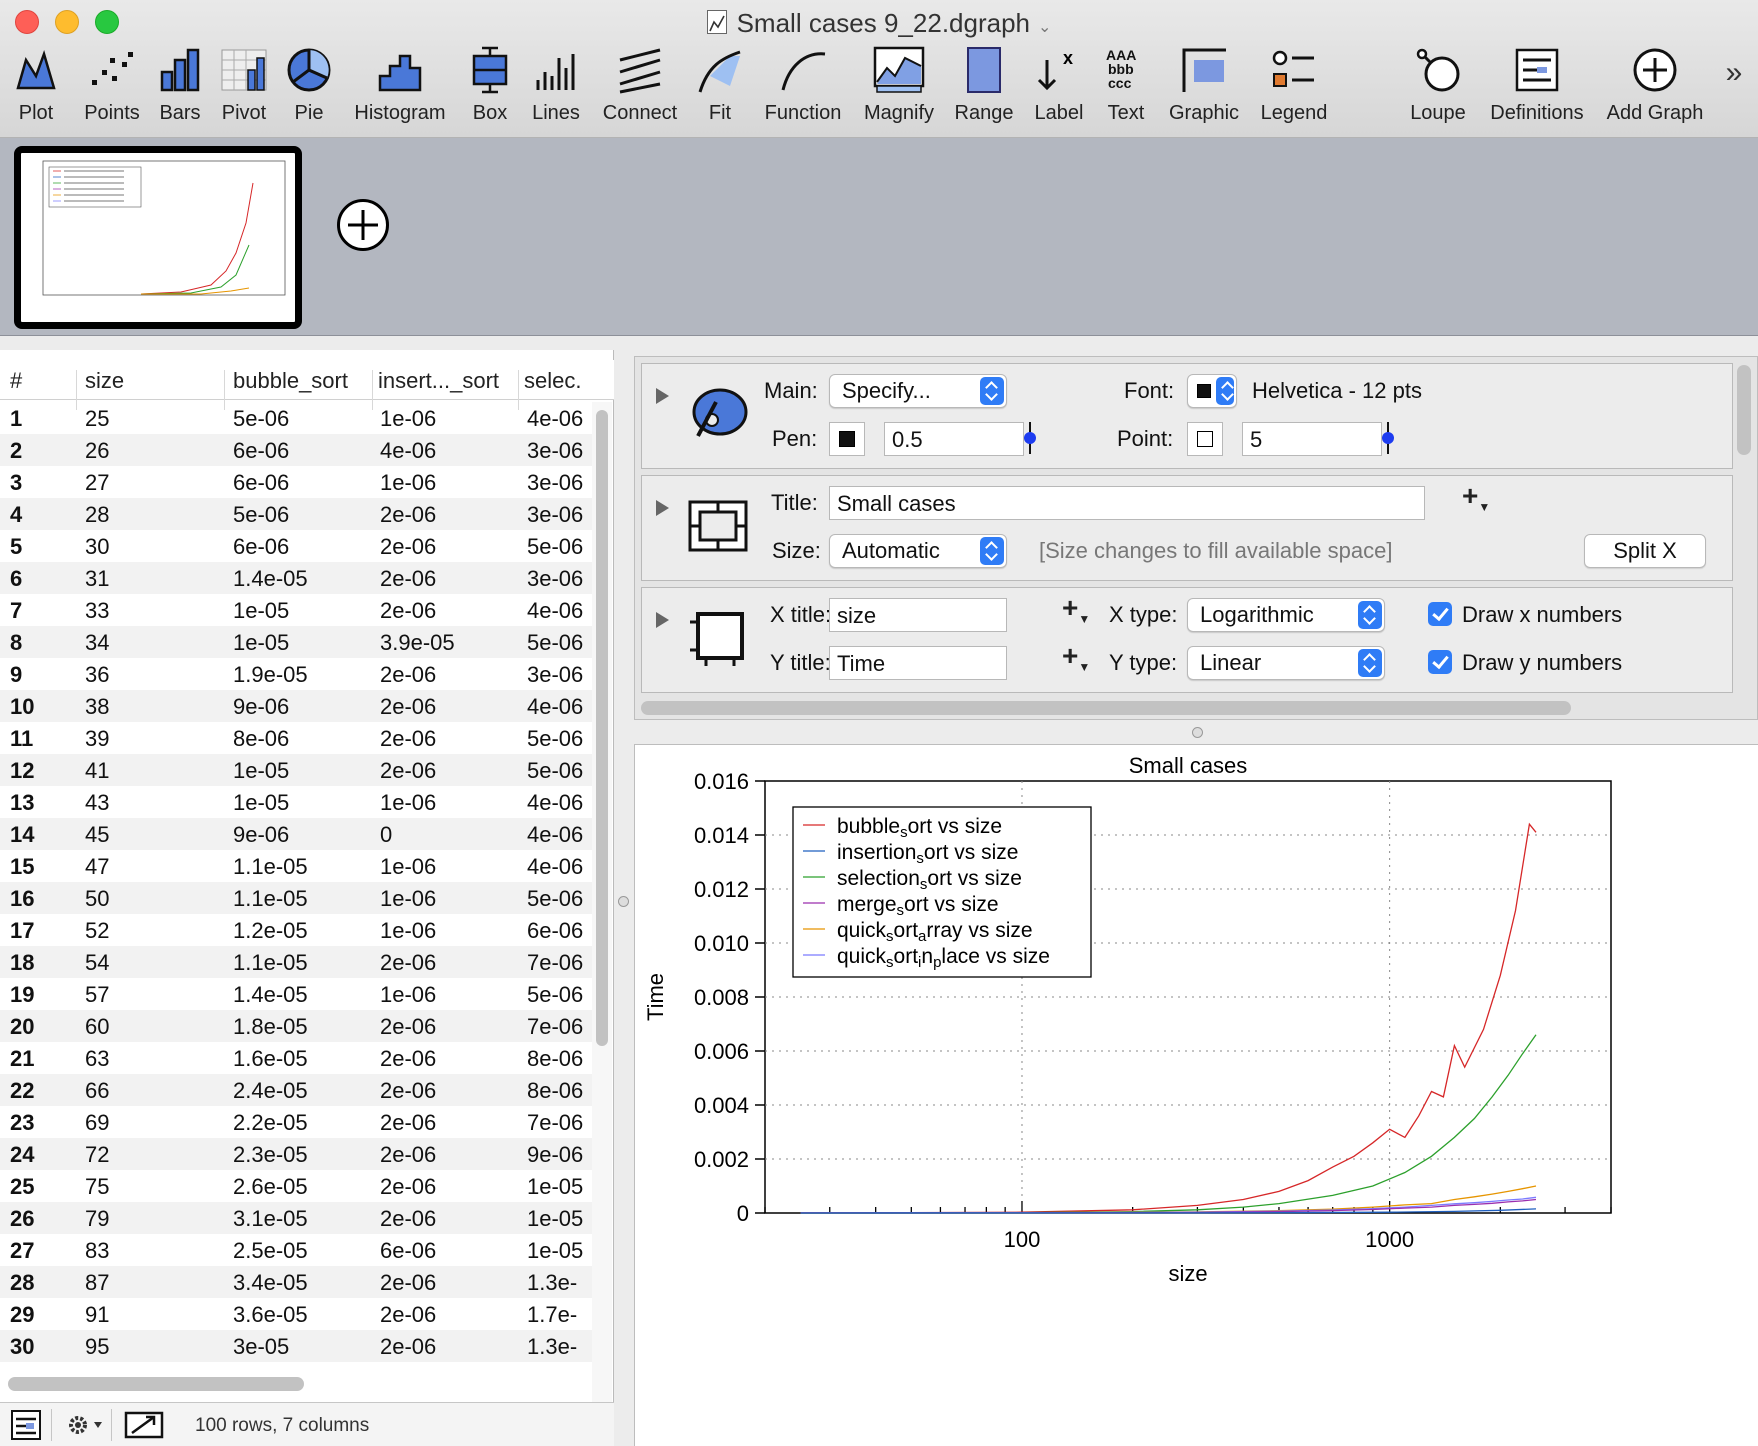  I want to click on size-cell: 75, so click(97, 1186).